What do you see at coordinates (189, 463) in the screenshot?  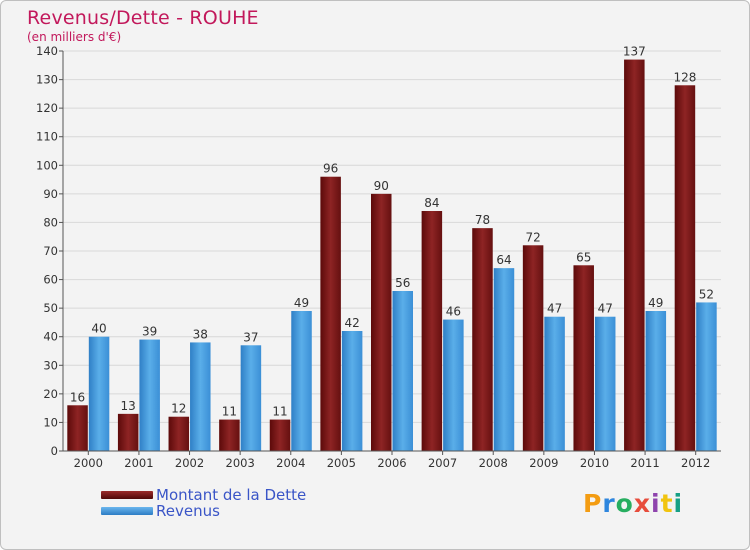 I see `x-tick-label: 2002` at bounding box center [189, 463].